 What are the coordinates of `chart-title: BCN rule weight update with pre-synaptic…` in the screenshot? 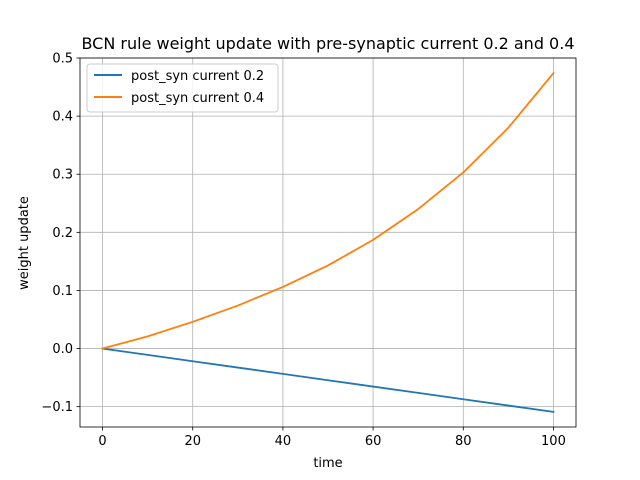 It's located at (327, 43).